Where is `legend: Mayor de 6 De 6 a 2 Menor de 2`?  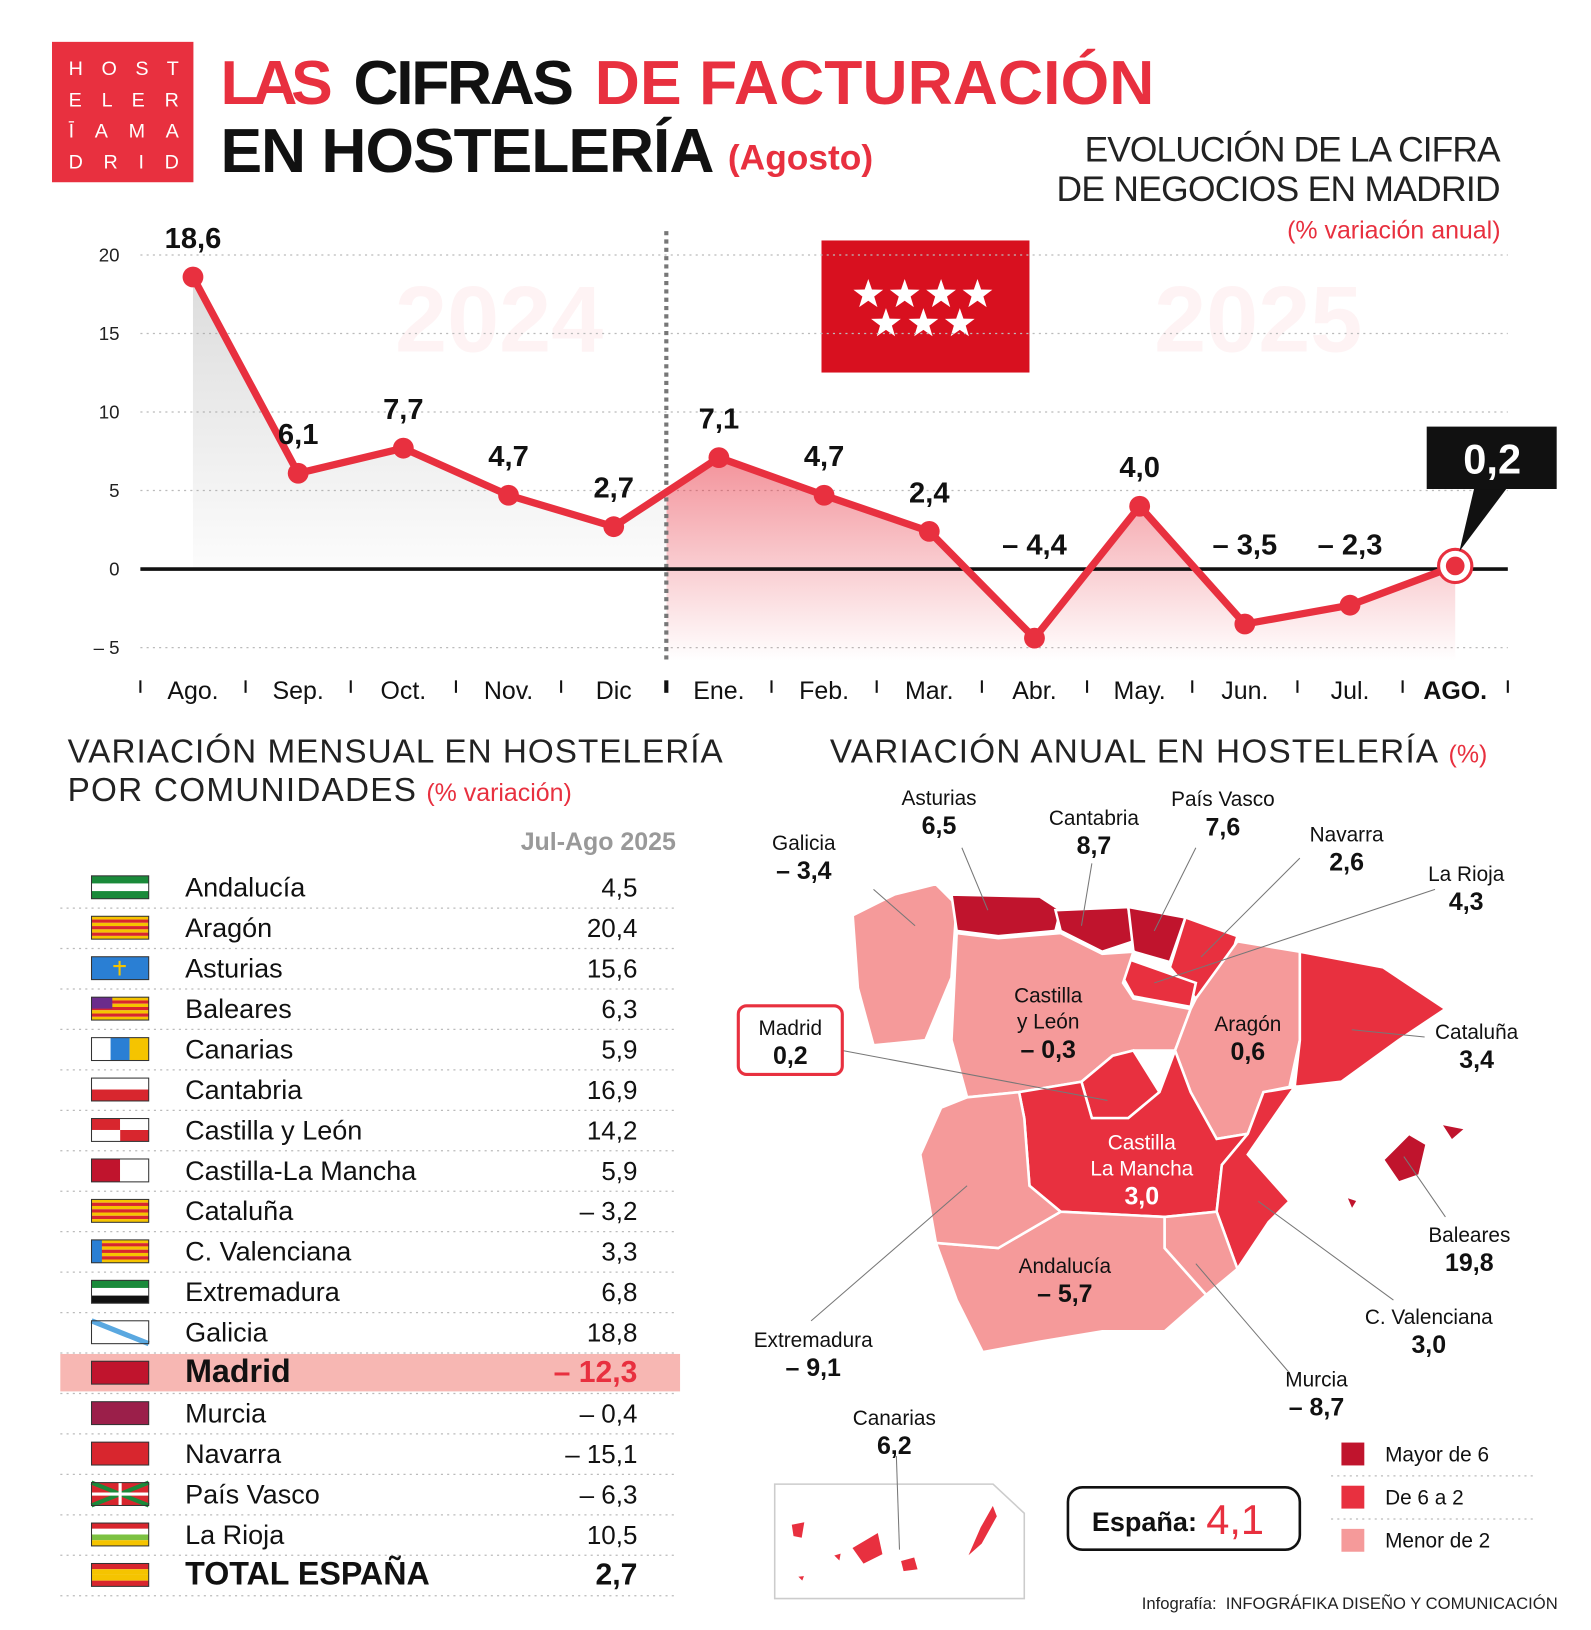 legend: Mayor de 6 De 6 a 2 Menor de 2 is located at coordinates (1432, 1497).